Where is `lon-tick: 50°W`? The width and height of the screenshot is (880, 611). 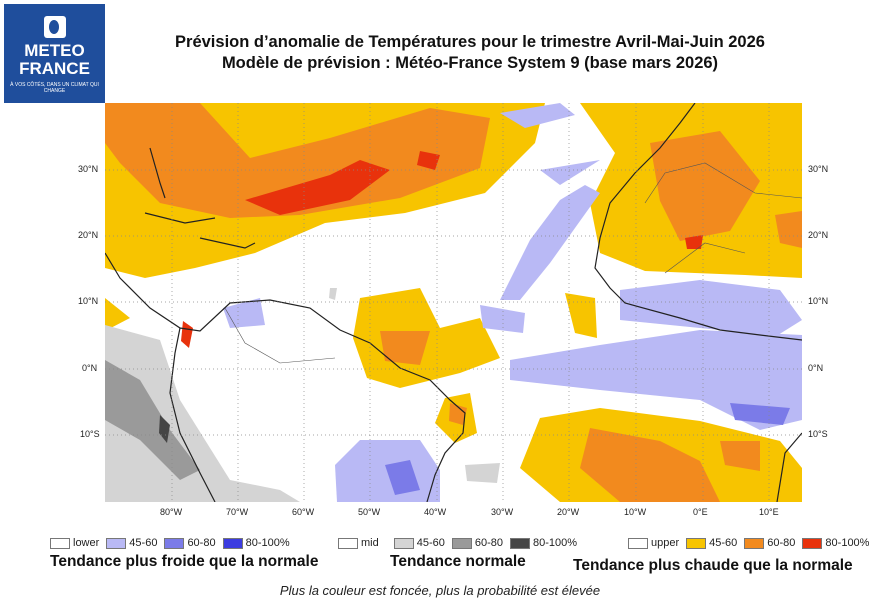 lon-tick: 50°W is located at coordinates (369, 512).